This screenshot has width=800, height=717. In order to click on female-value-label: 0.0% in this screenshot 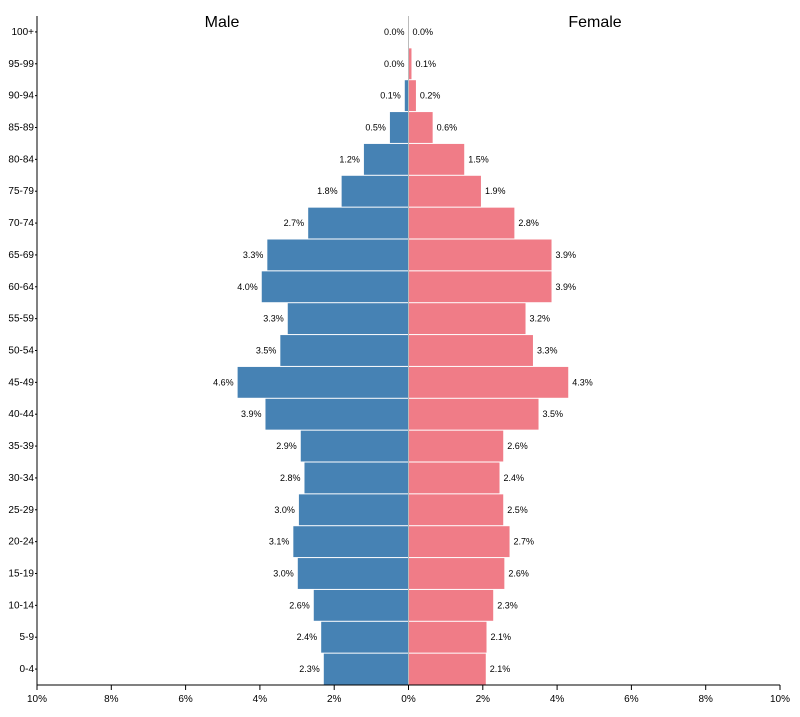, I will do `click(423, 32)`.